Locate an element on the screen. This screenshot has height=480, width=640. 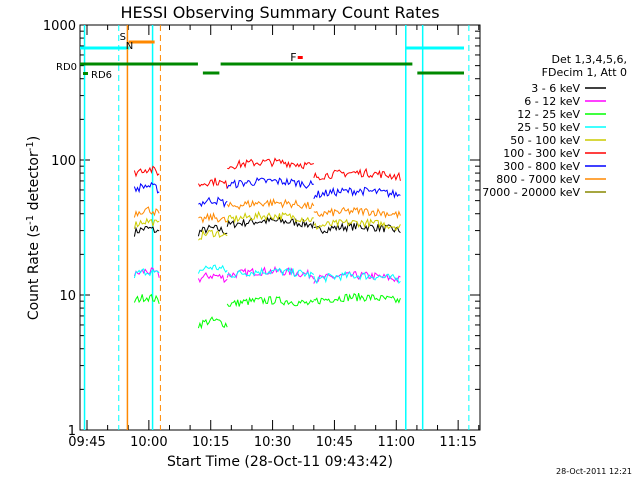
x-tick-label: 10:15 is located at coordinates (210, 442).